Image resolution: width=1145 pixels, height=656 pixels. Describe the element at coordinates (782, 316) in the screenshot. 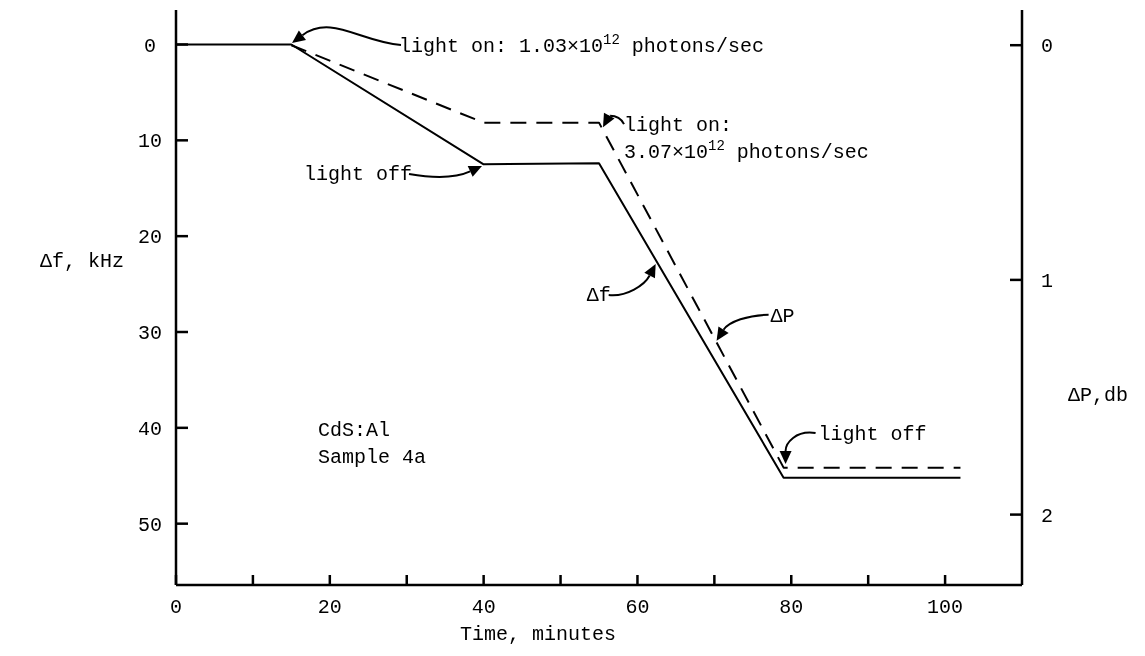

I see `annotation: ΔP` at that location.